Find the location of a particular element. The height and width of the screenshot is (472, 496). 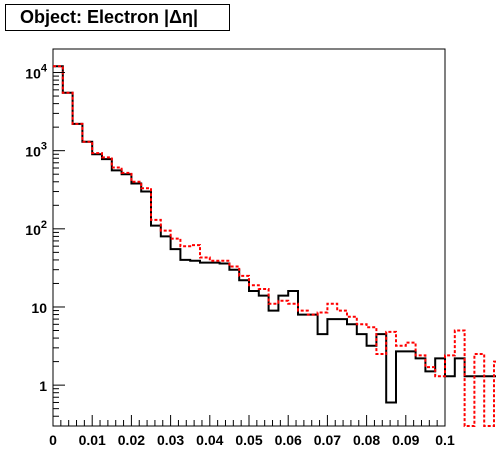

y-tick-label: 10⁴ is located at coordinates (36, 72).